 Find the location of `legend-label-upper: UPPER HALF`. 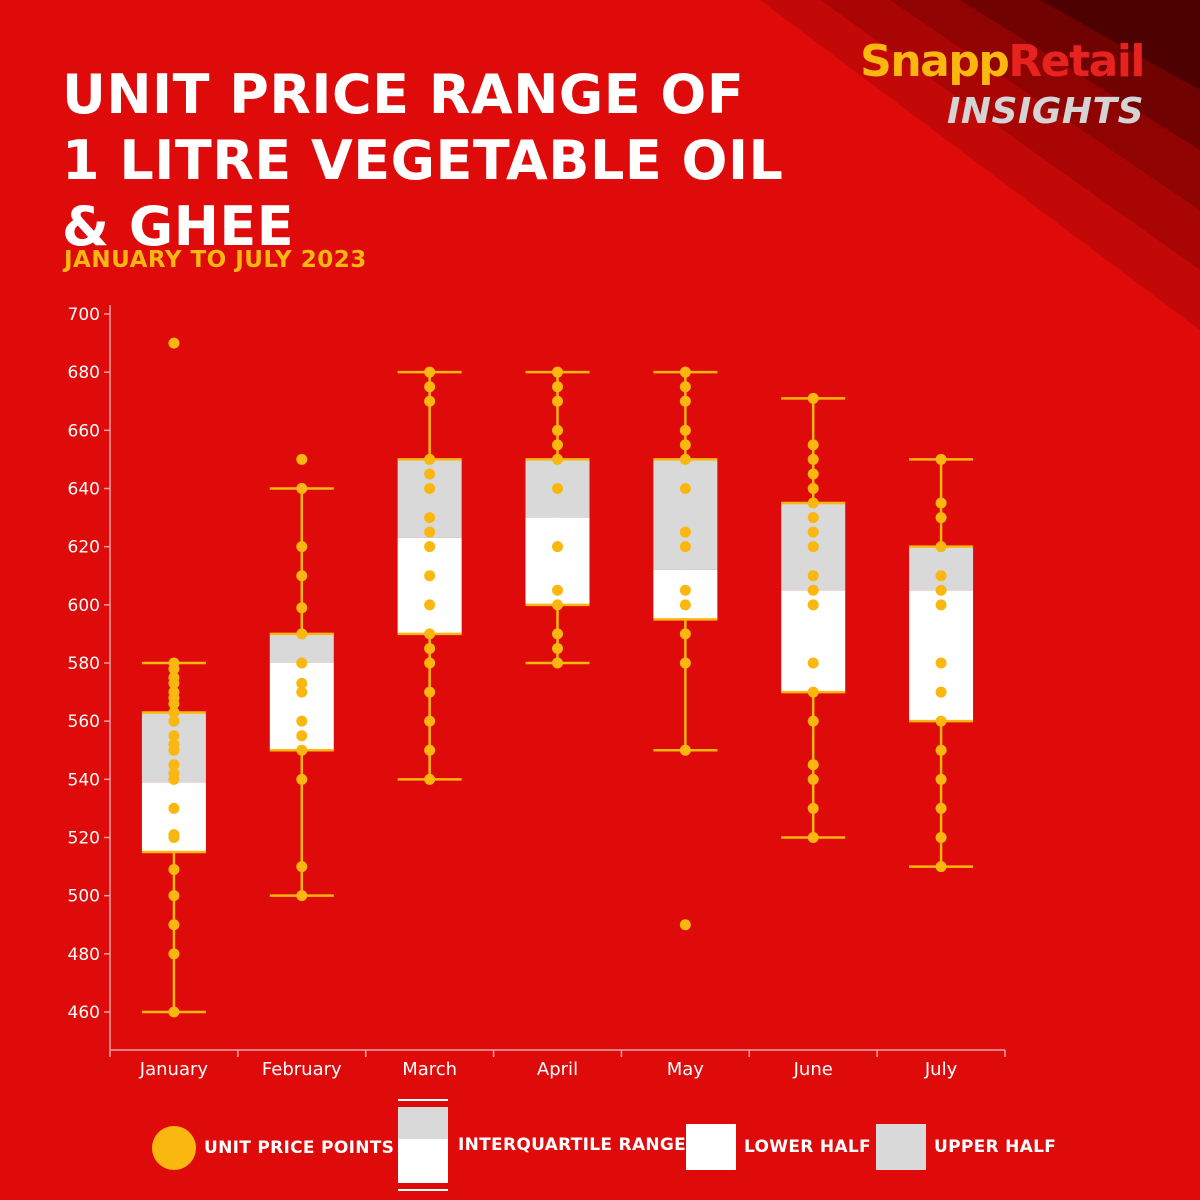

legend-label-upper: UPPER HALF is located at coordinates (995, 1147).